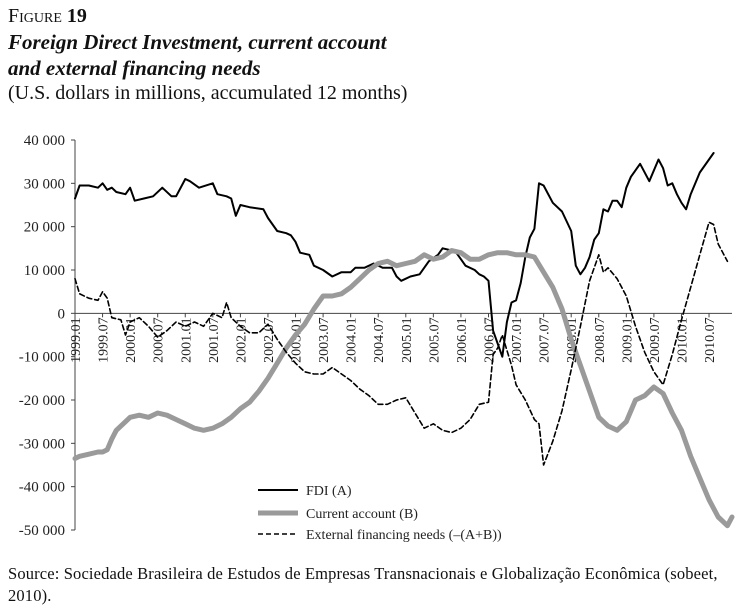 Image resolution: width=742 pixels, height=614 pixels. Describe the element at coordinates (517, 340) in the screenshot. I see `x-tick-label: 2007.01` at that location.